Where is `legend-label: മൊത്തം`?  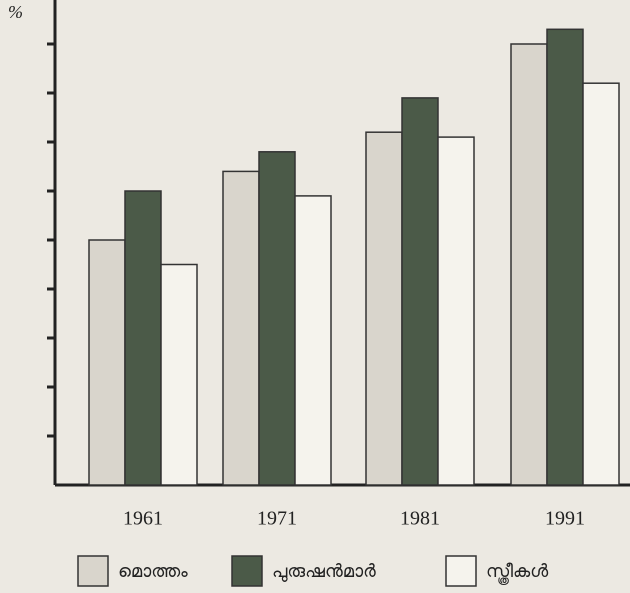 legend-label: മൊത്തം is located at coordinates (153, 571).